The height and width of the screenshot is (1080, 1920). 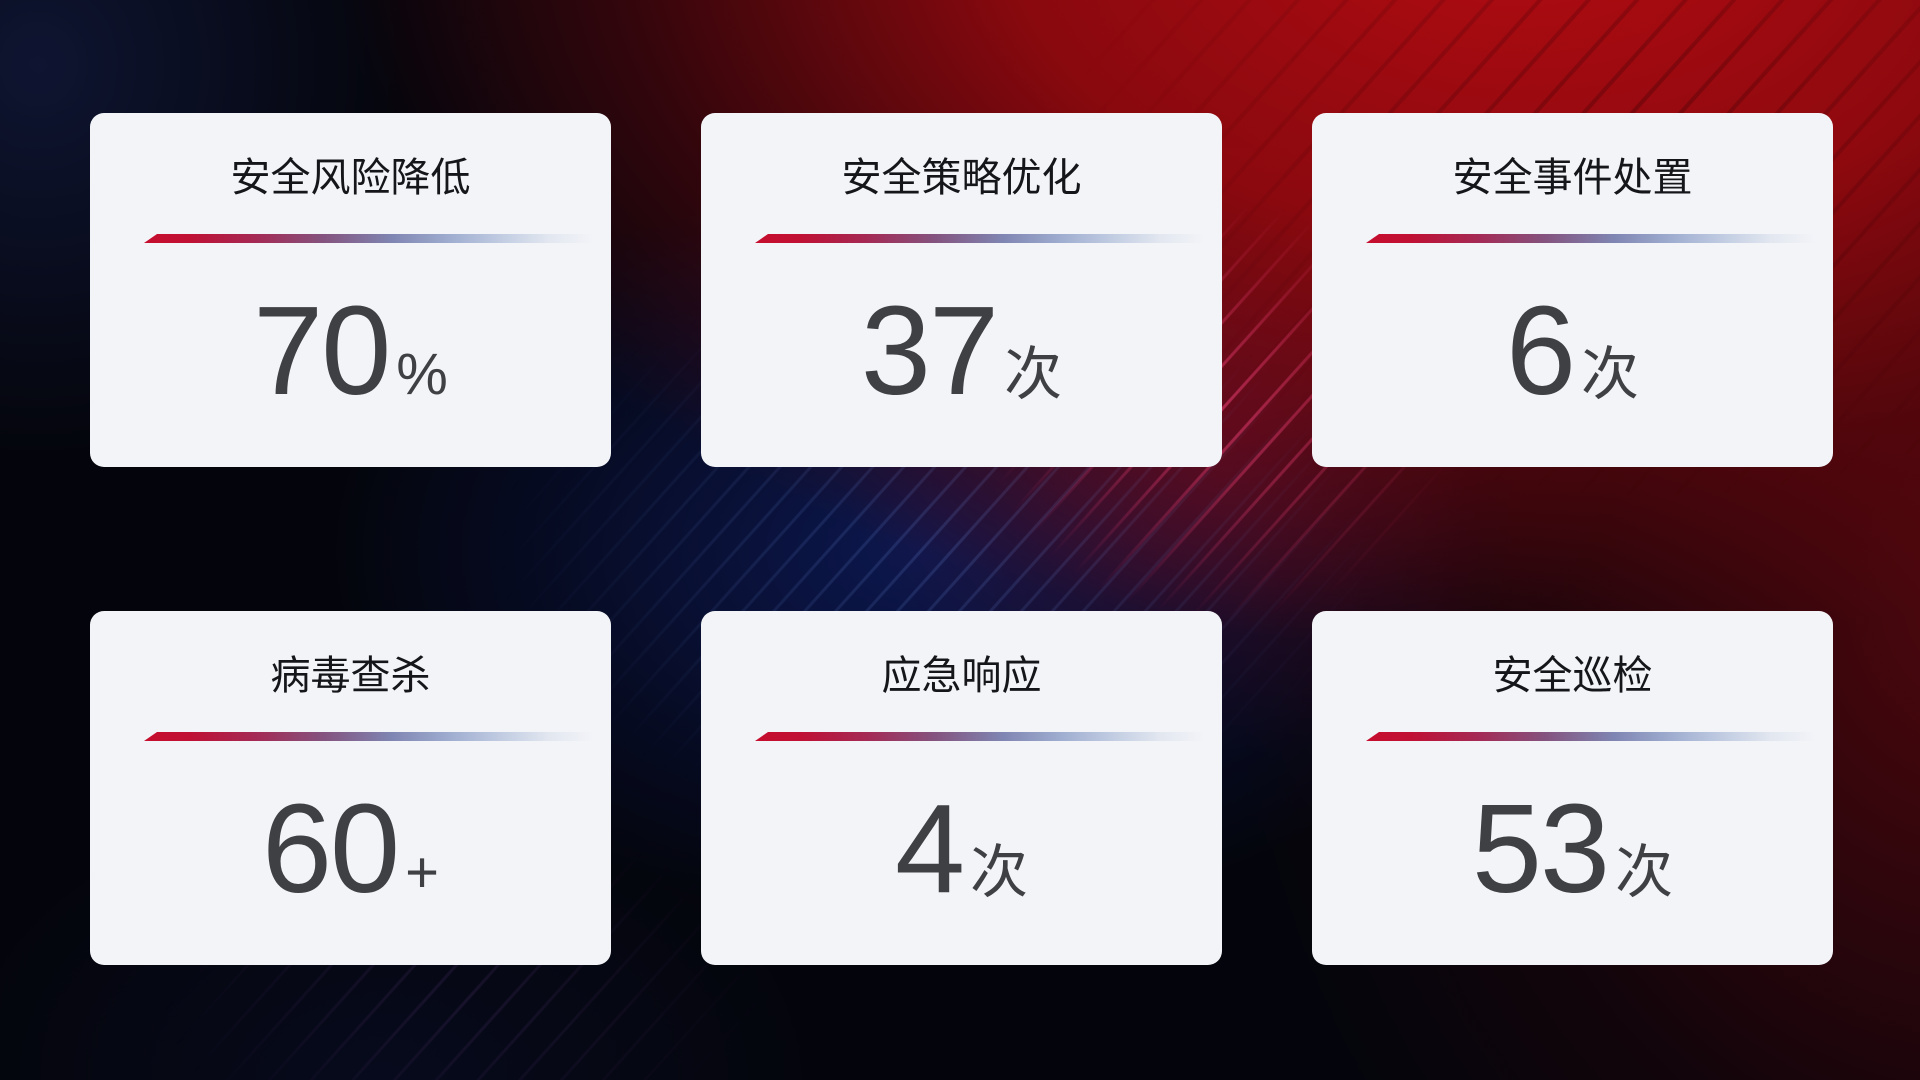 I want to click on stat-card-value: 37, so click(x=929, y=350).